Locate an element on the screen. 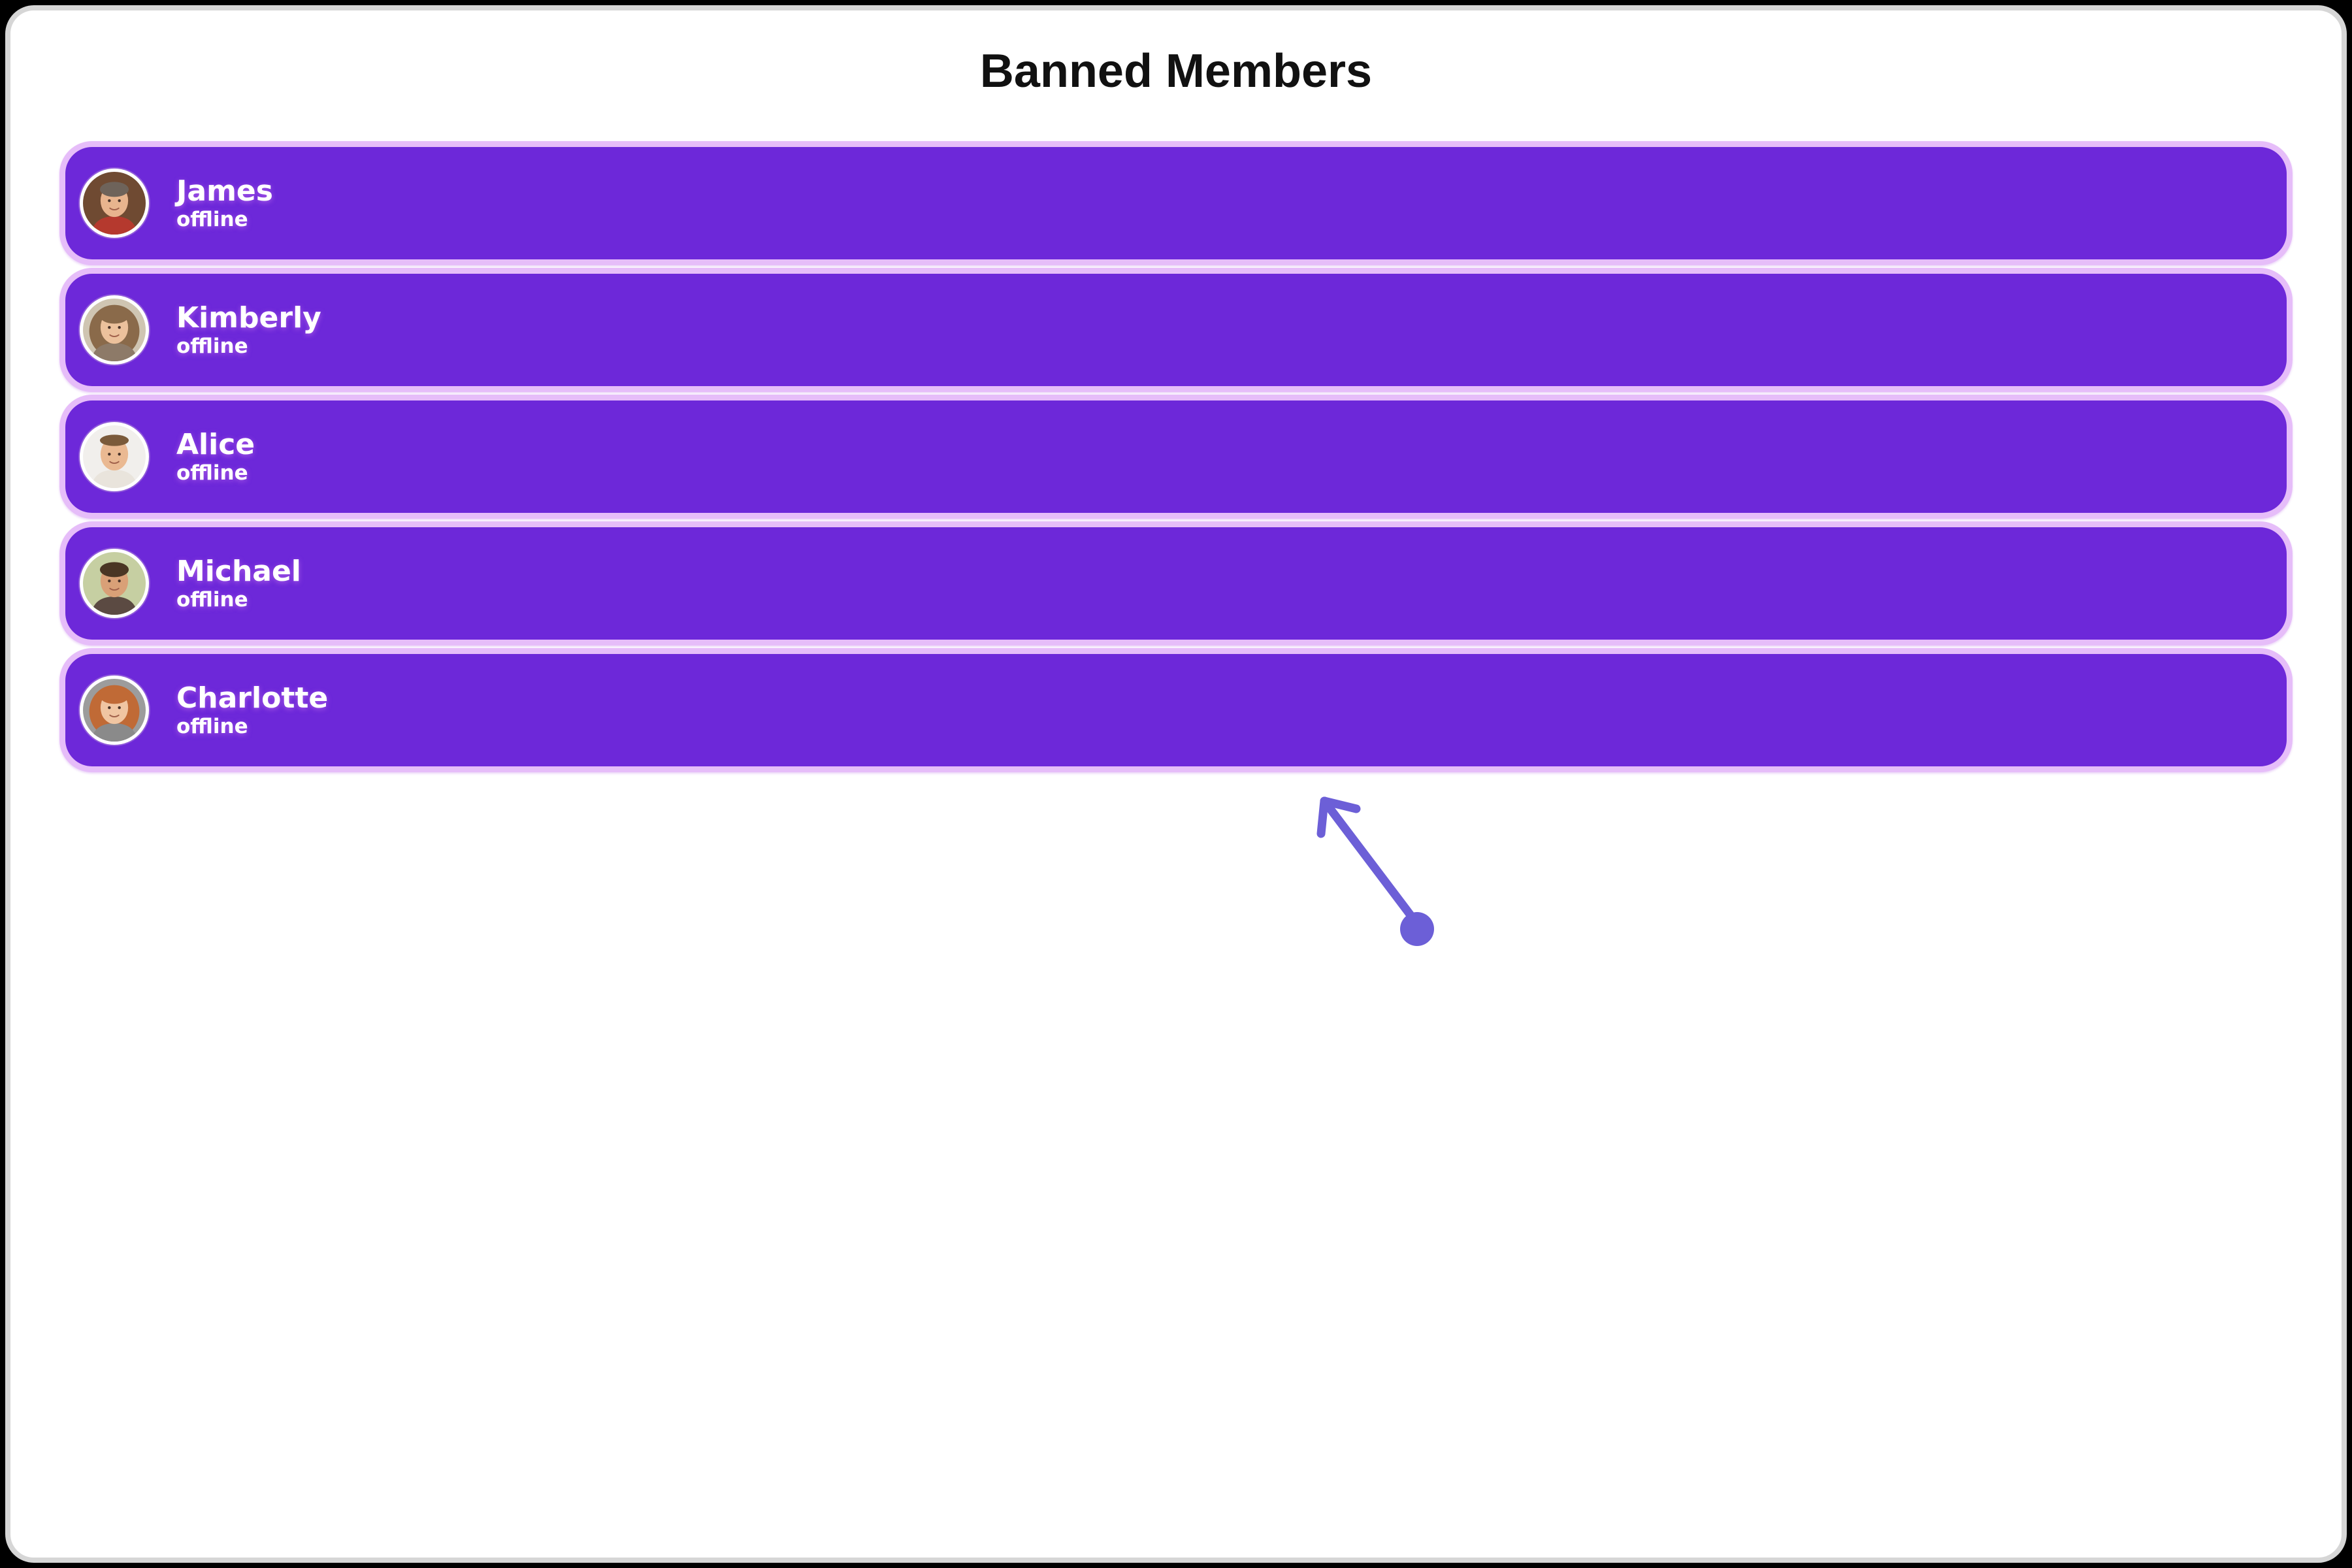  member-row: James offline is located at coordinates (1176, 203).